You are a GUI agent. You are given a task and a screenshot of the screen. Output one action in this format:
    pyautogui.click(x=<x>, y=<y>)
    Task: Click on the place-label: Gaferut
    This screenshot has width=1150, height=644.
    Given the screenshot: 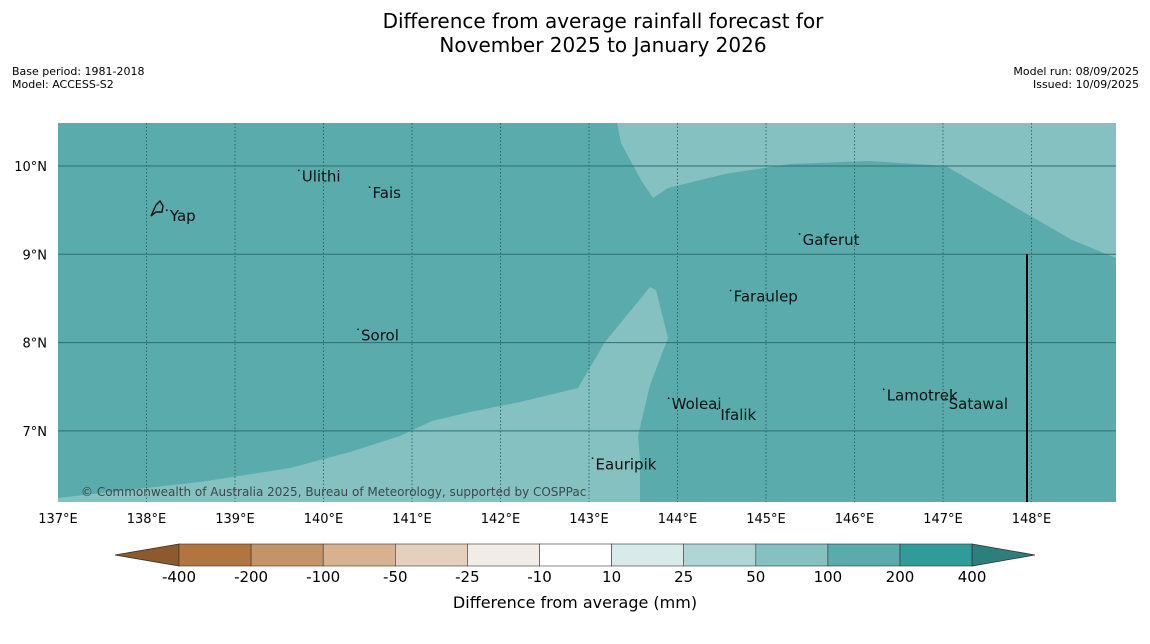 What is the action you would take?
    pyautogui.click(x=831, y=240)
    